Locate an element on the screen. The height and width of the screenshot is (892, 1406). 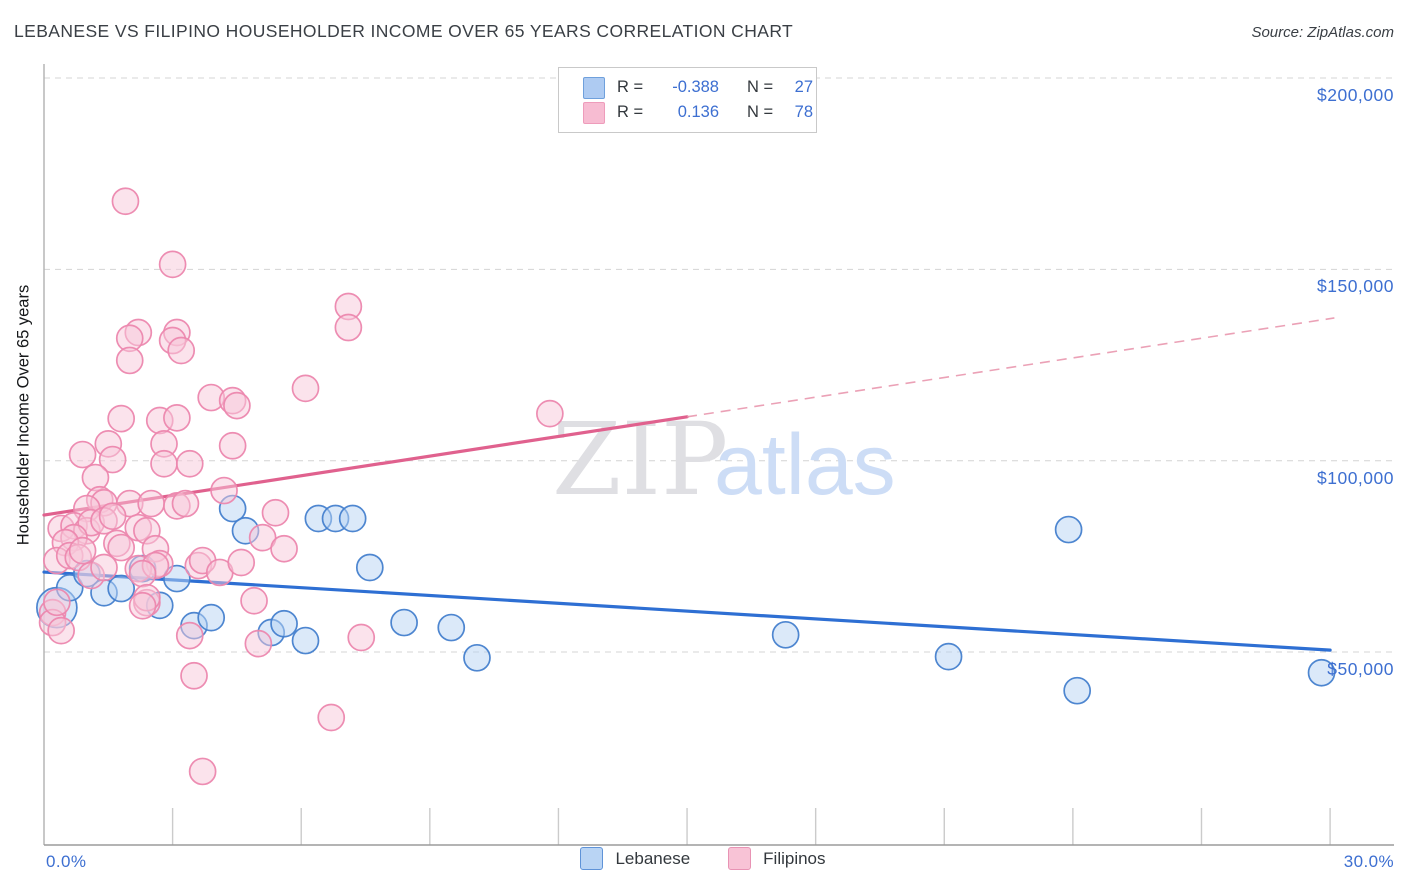
n-value-filipinos: 78 is located at coordinates (803, 112).